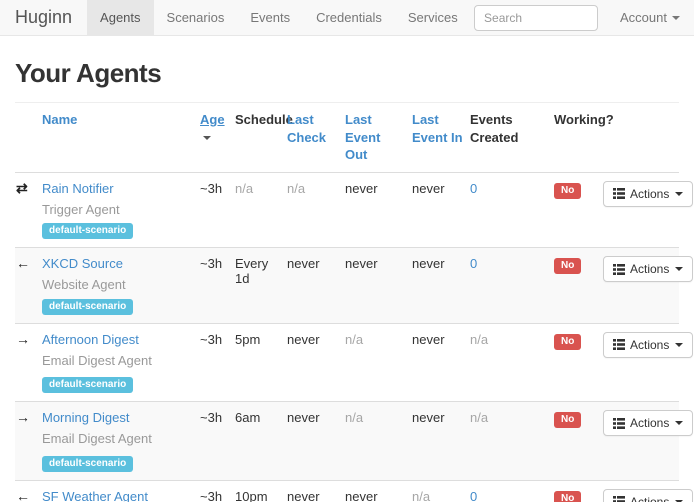  What do you see at coordinates (307, 128) in the screenshot?
I see `header-last-check: Last Check` at bounding box center [307, 128].